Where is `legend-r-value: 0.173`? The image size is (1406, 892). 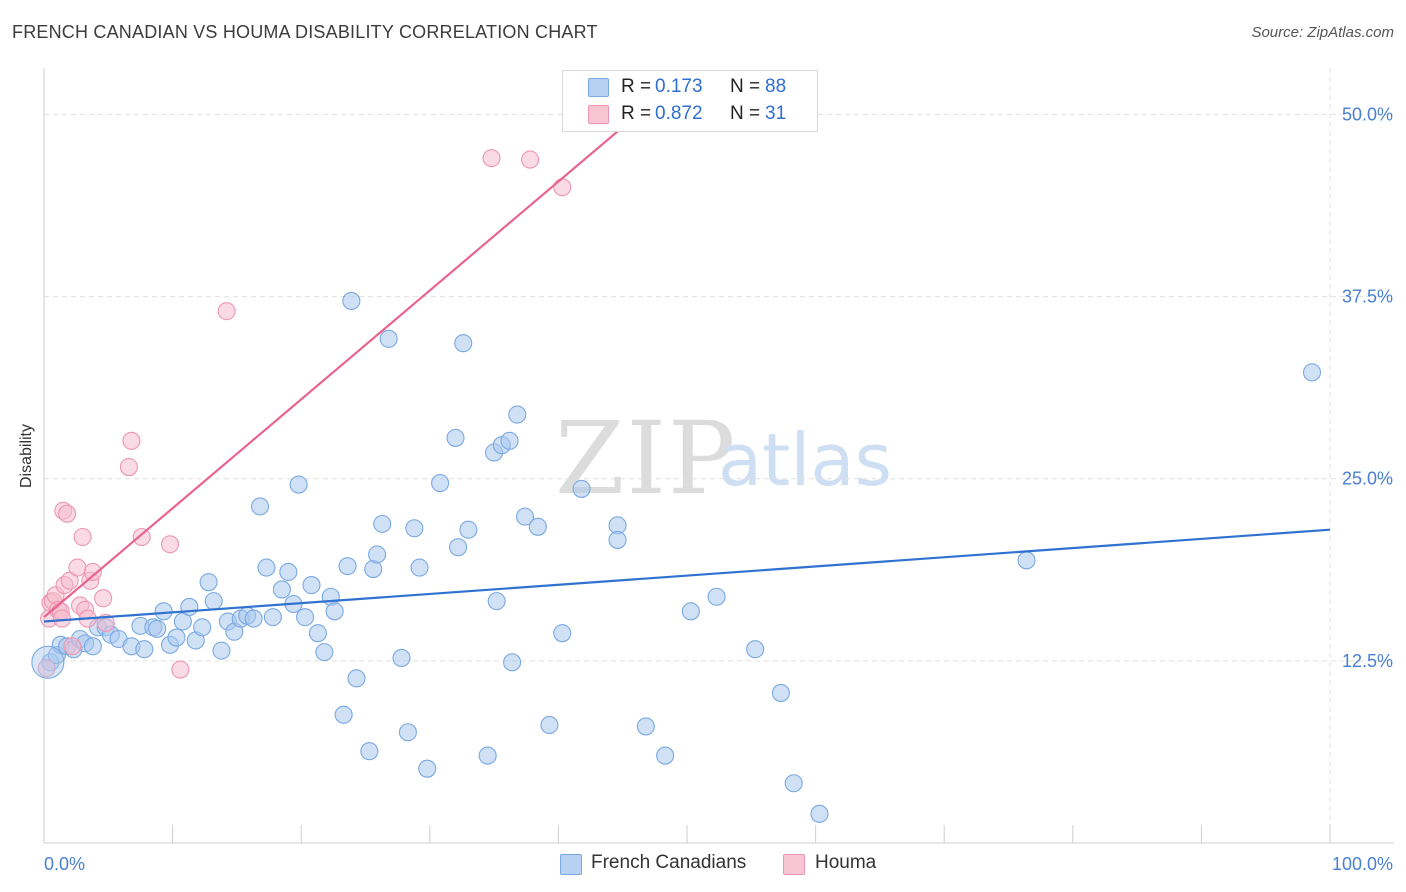
legend-r-value: 0.173 is located at coordinates (679, 86).